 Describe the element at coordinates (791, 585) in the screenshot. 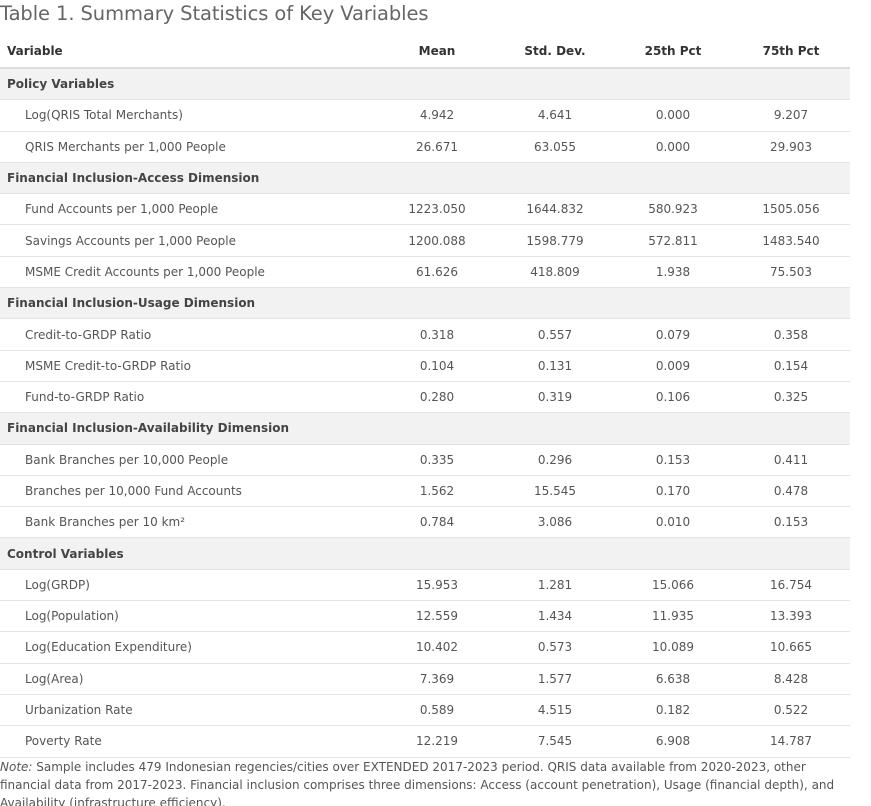

I see `cell-75th-pct: 16.754` at that location.